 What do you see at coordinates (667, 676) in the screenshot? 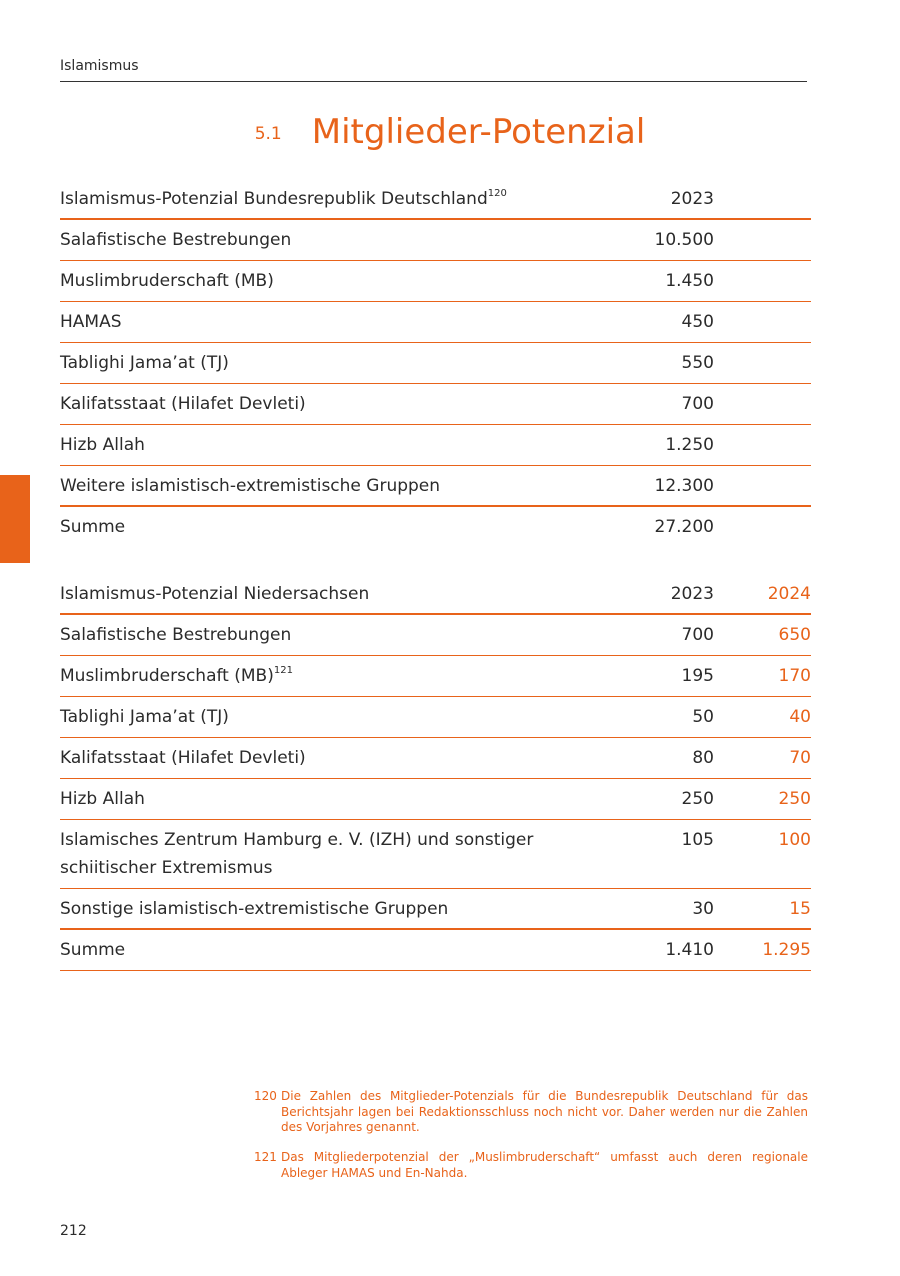
I see `row-value: 195` at bounding box center [667, 676].